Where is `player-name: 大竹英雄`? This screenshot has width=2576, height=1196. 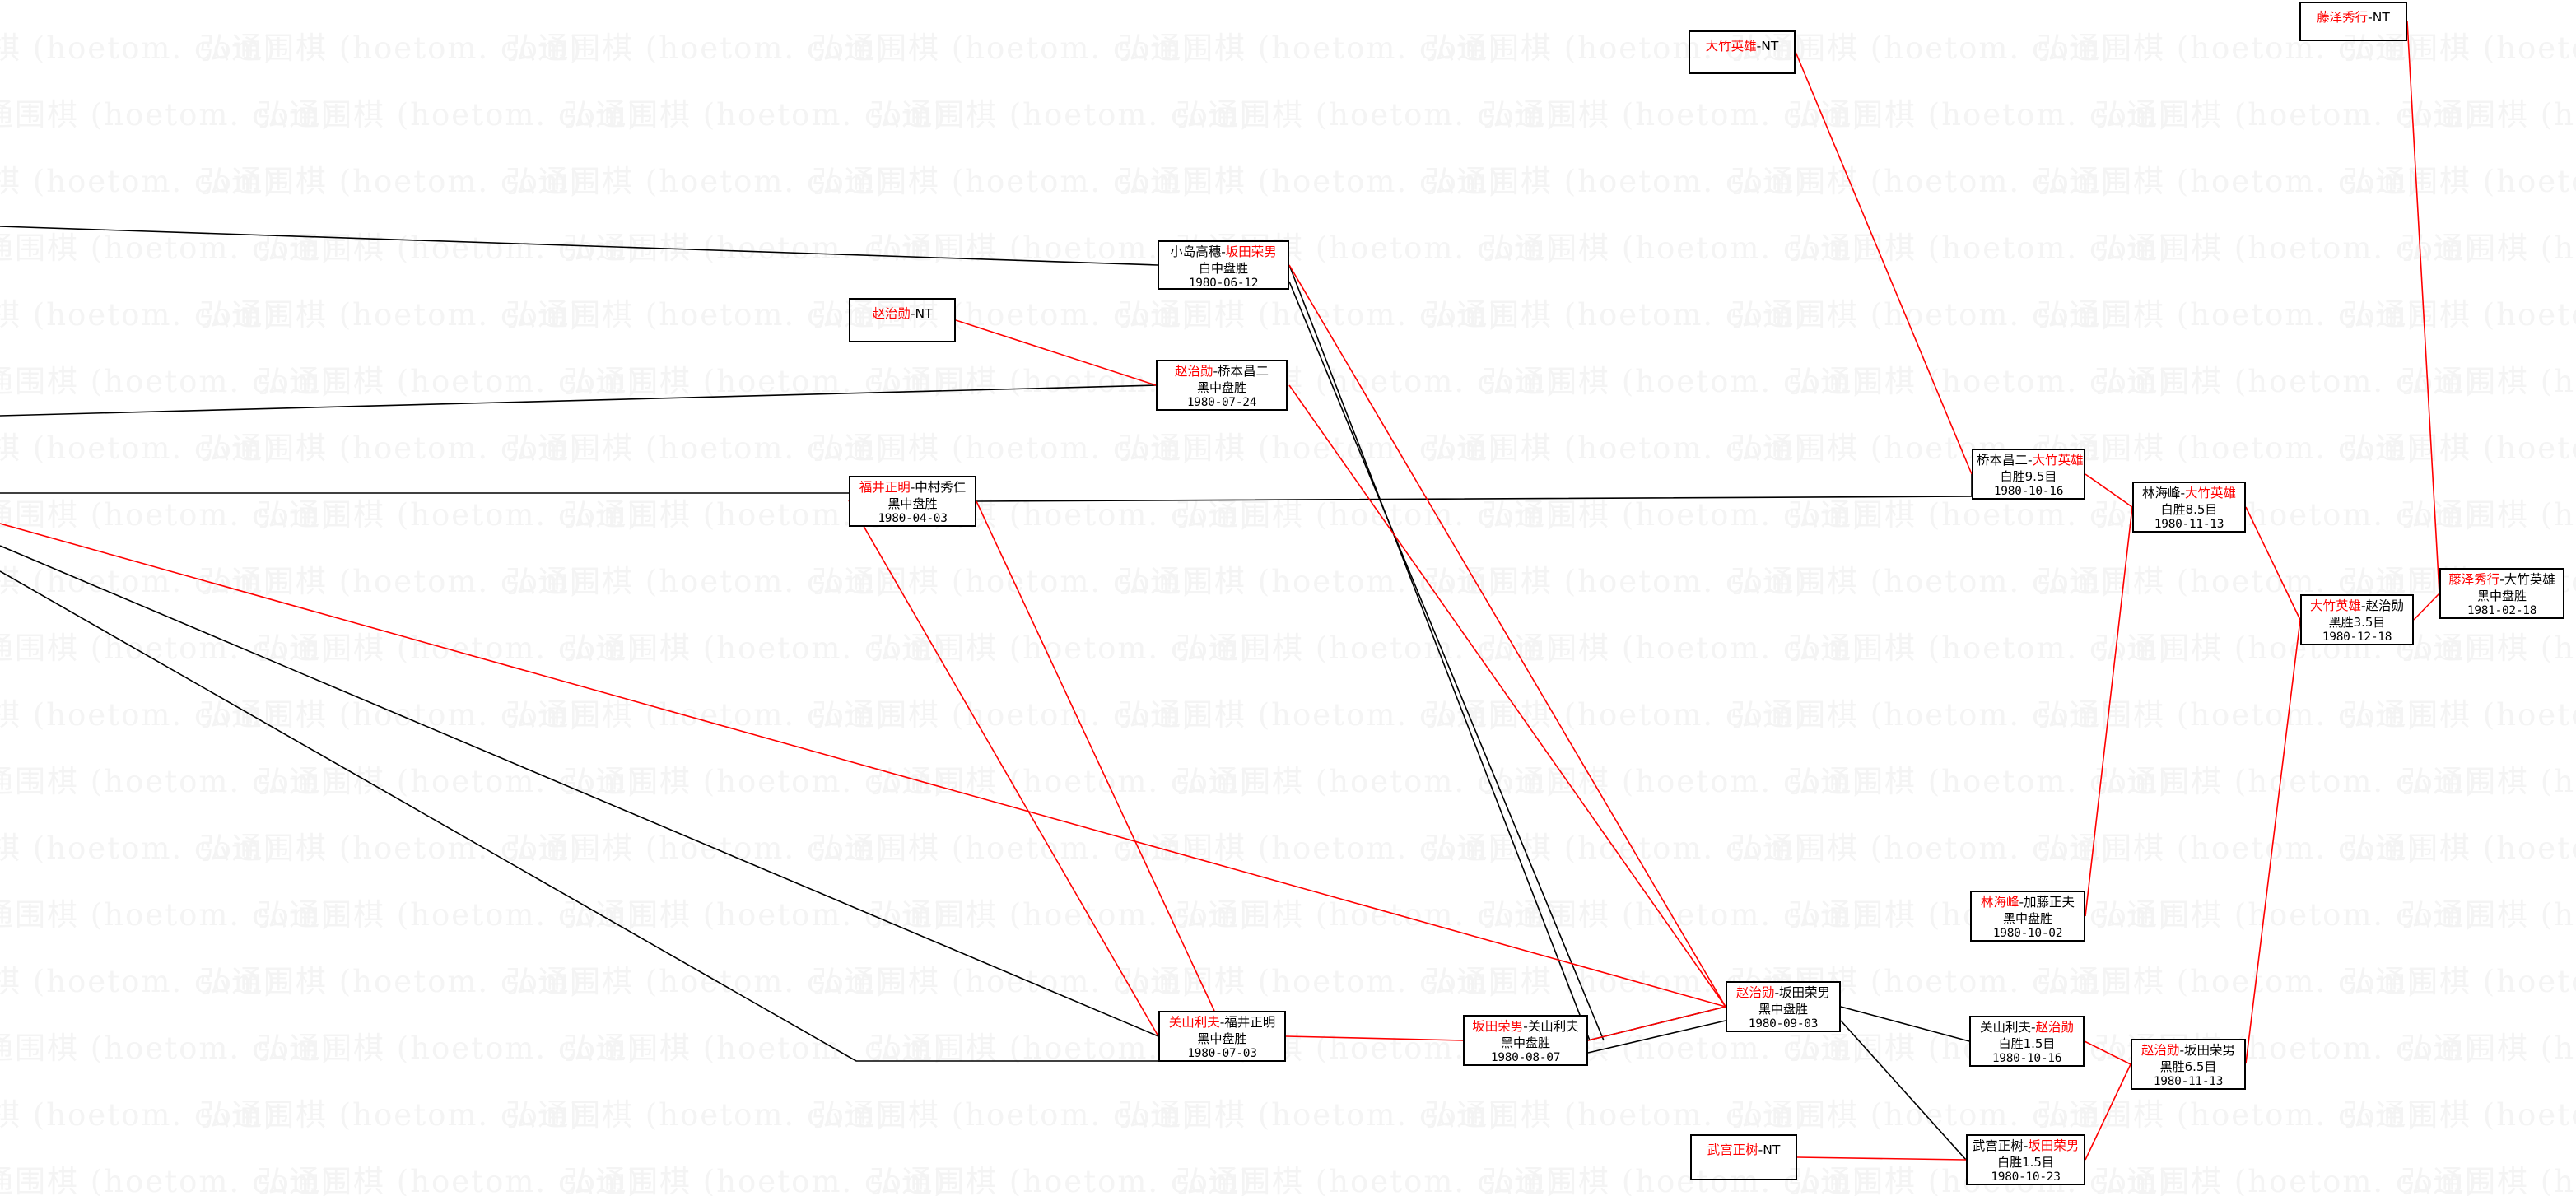 player-name: 大竹英雄 is located at coordinates (2529, 579).